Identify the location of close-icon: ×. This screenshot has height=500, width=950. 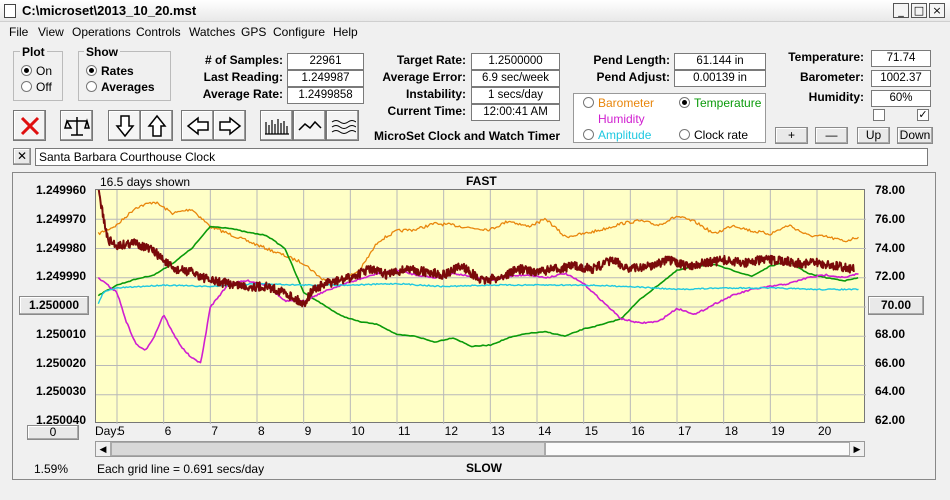
(937, 10).